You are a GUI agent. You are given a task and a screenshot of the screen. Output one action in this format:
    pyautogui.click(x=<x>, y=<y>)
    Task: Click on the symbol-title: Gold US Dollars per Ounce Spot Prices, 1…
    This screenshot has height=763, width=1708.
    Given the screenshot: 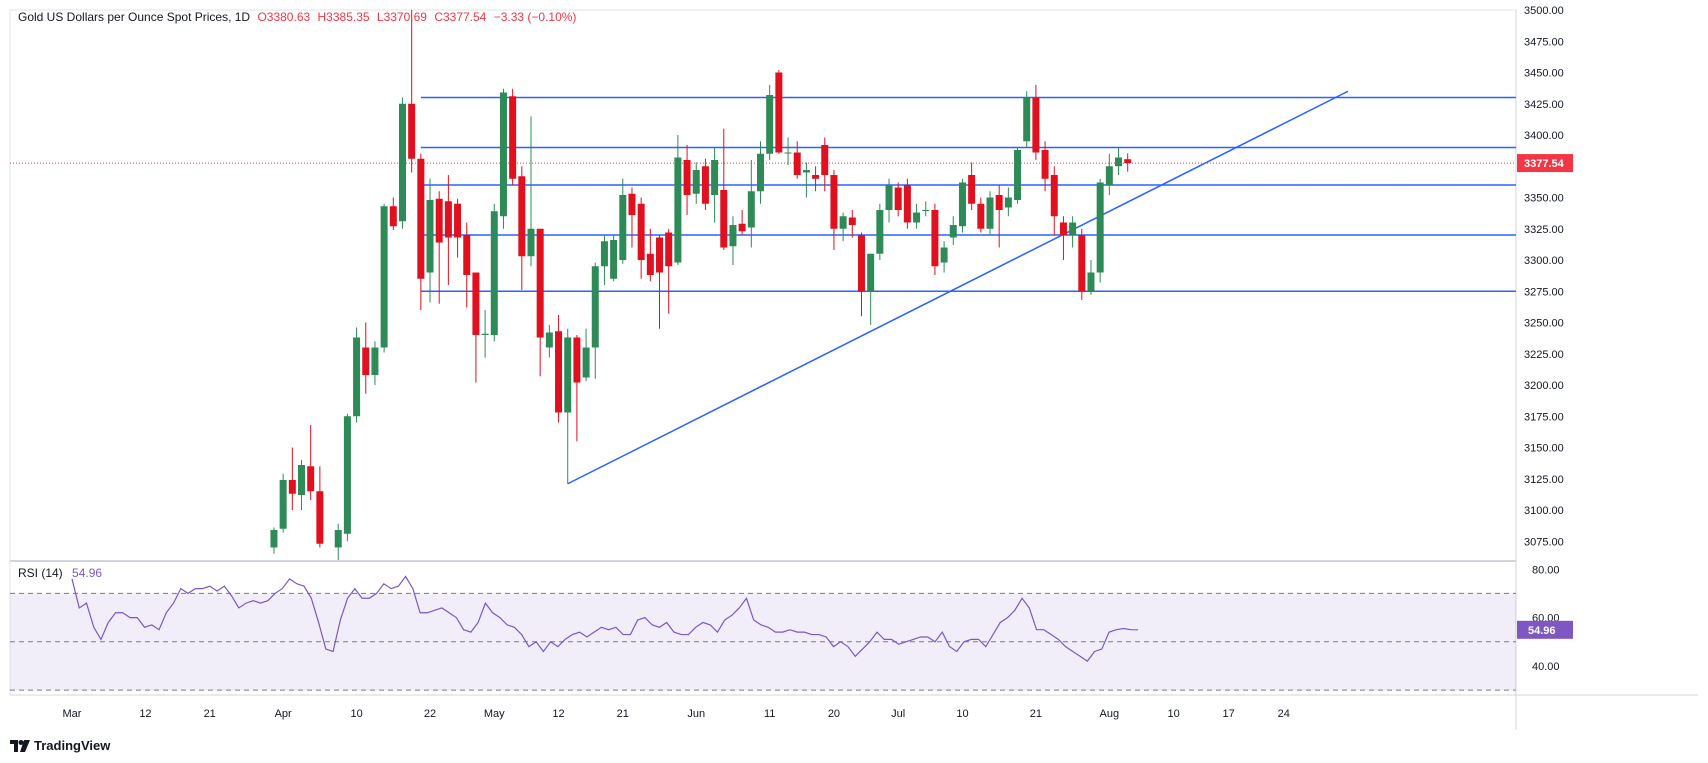 What is the action you would take?
    pyautogui.click(x=134, y=17)
    